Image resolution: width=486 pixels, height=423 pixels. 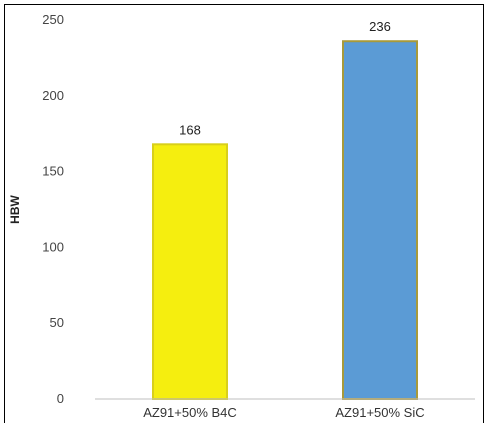 What do you see at coordinates (190, 129) in the screenshot?
I see `data-label: 168` at bounding box center [190, 129].